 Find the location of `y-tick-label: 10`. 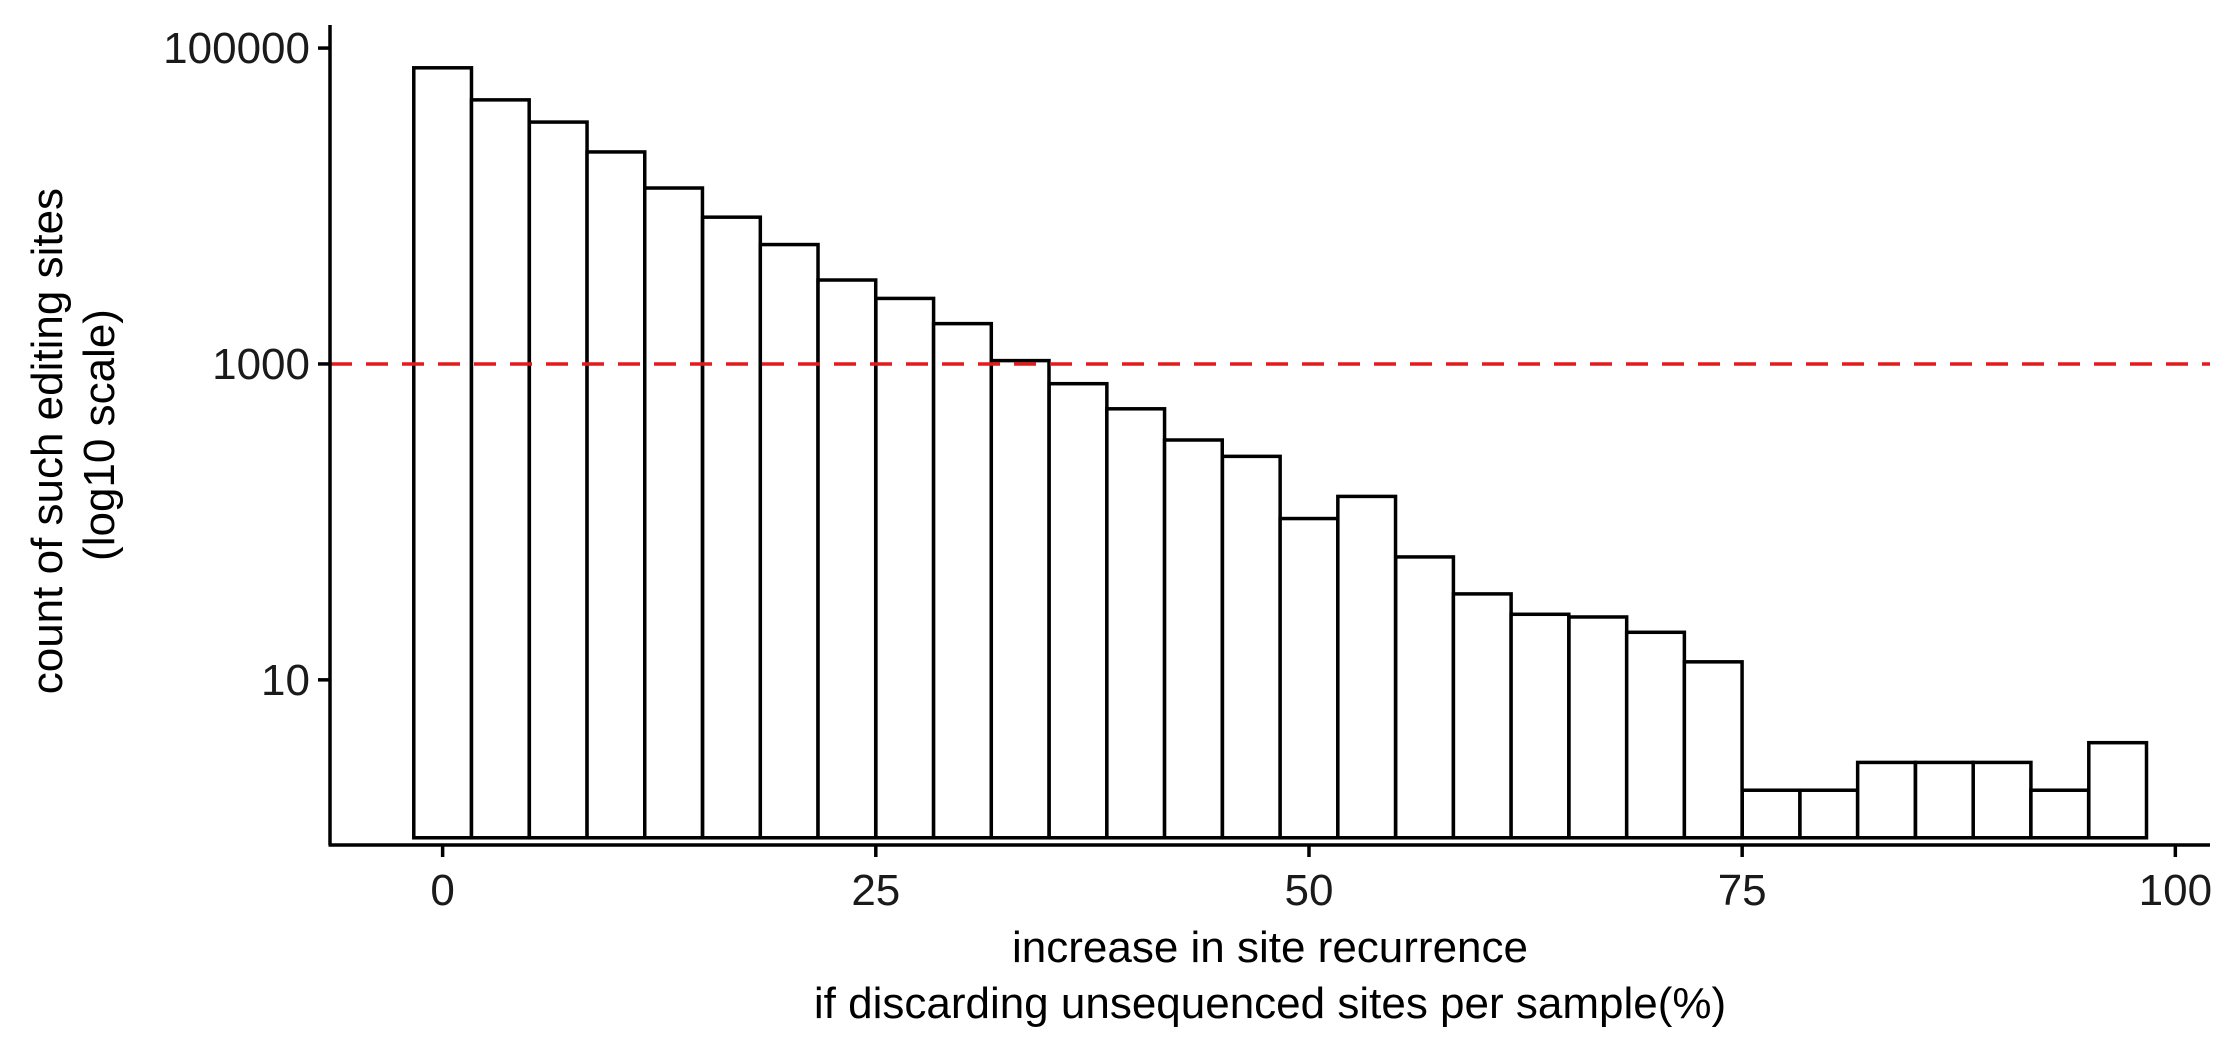

y-tick-label: 10 is located at coordinates (285, 680).